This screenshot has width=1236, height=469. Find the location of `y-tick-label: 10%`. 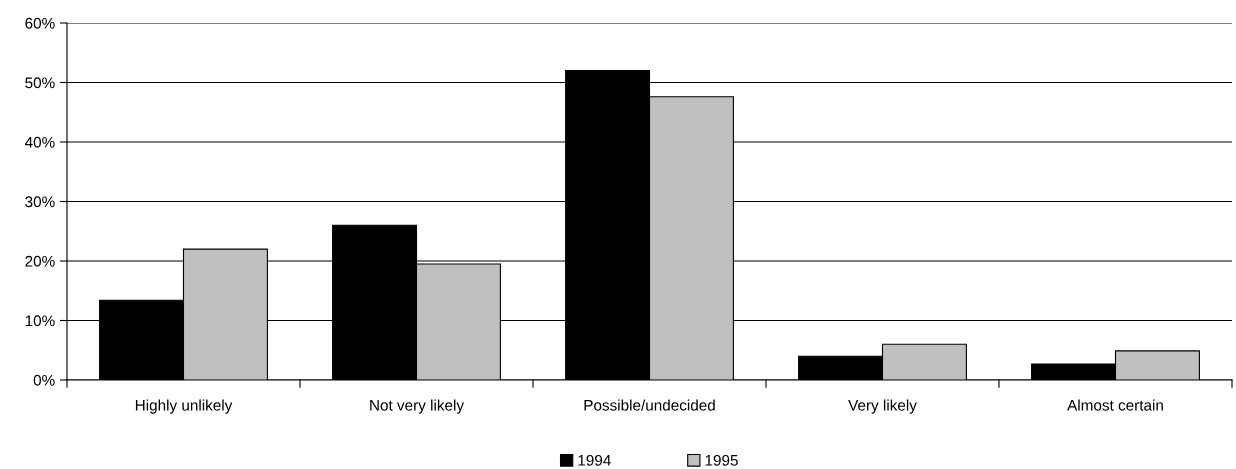

y-tick-label: 10% is located at coordinates (40, 321).